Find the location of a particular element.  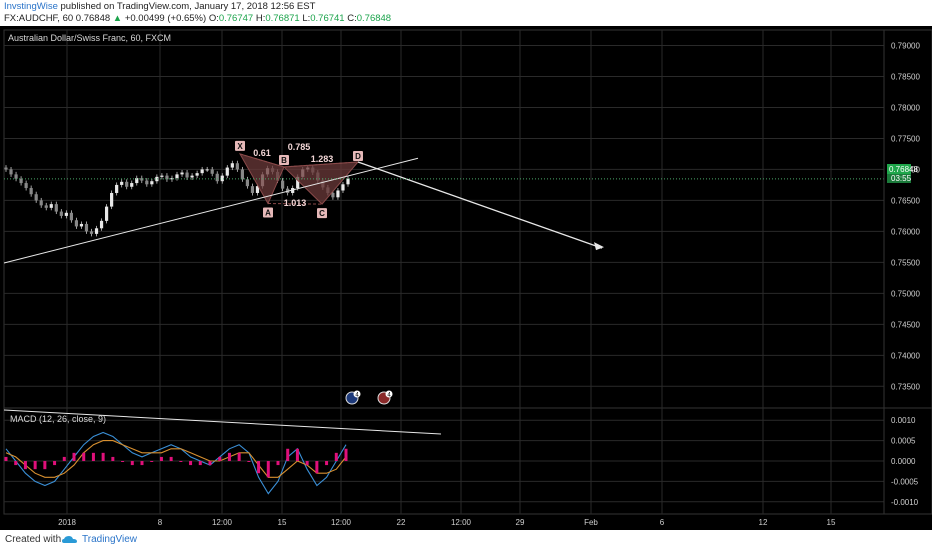

open-value: 0.76747 is located at coordinates (236, 18).